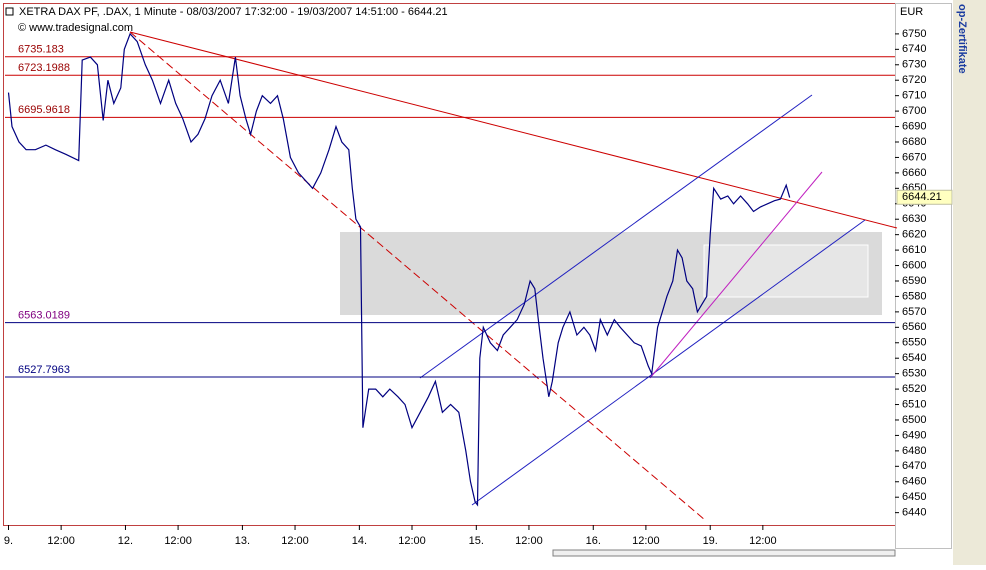 Image resolution: width=986 pixels, height=570 pixels. Describe the element at coordinates (914, 312) in the screenshot. I see `y-tick-label: 6570` at that location.